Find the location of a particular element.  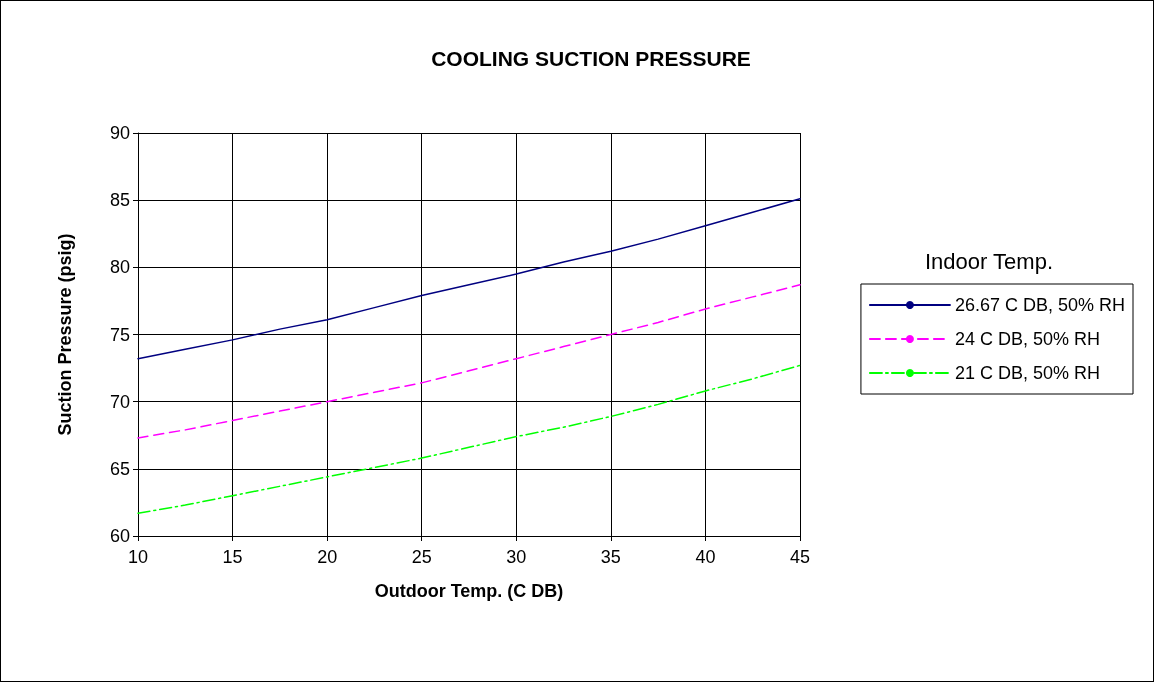

chart-title: COOLING SUCTION PRESSURE is located at coordinates (591, 58).